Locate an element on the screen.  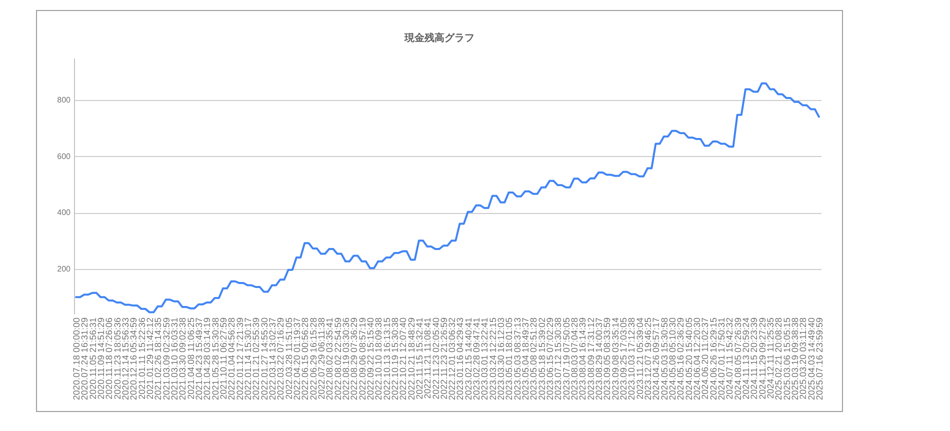
x-tick-label: 2023.03.24 12:22:15 is located at coordinates (493, 359).